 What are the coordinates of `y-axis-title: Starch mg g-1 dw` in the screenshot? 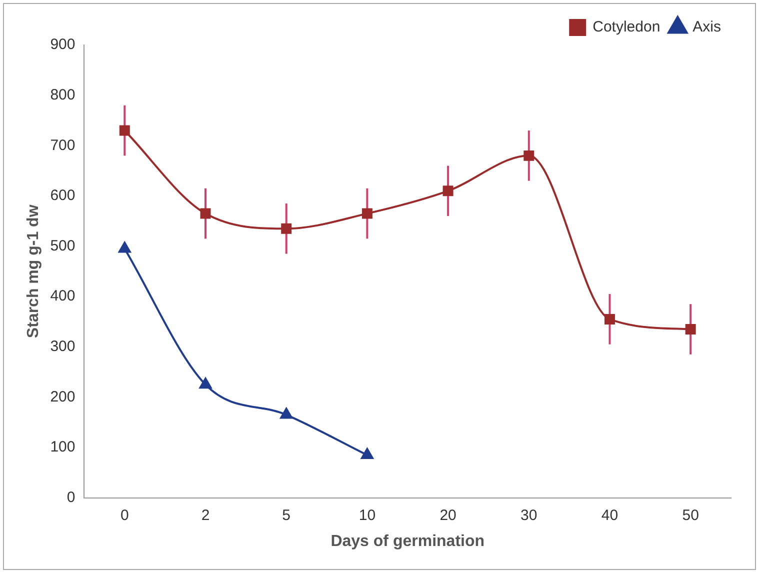 It's located at (33, 271).